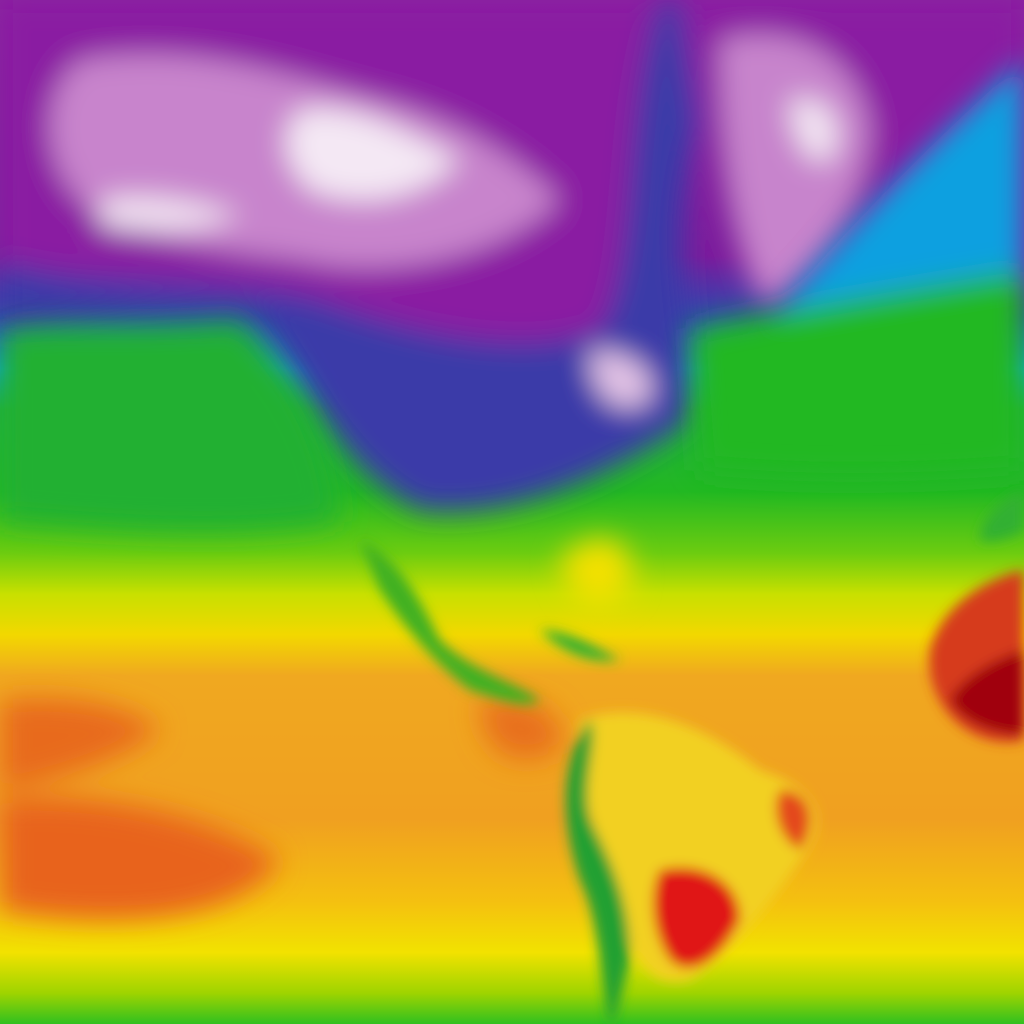  I want to click on central-america, so click(490, 622).